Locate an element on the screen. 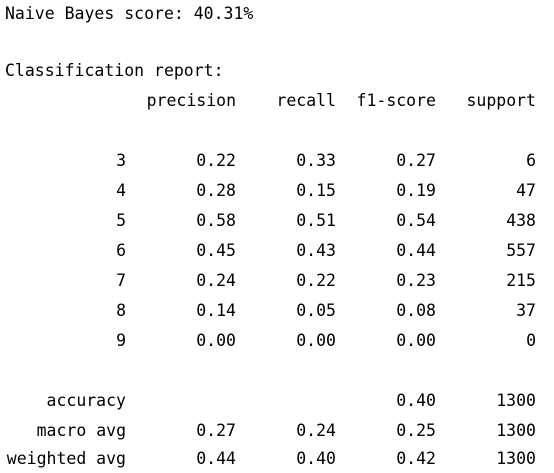  precision-value: 0.14 is located at coordinates (216, 310).